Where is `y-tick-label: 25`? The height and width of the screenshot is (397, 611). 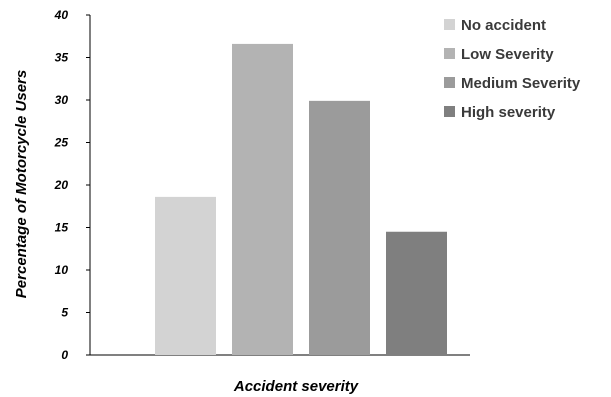 y-tick-label: 25 is located at coordinates (61, 143).